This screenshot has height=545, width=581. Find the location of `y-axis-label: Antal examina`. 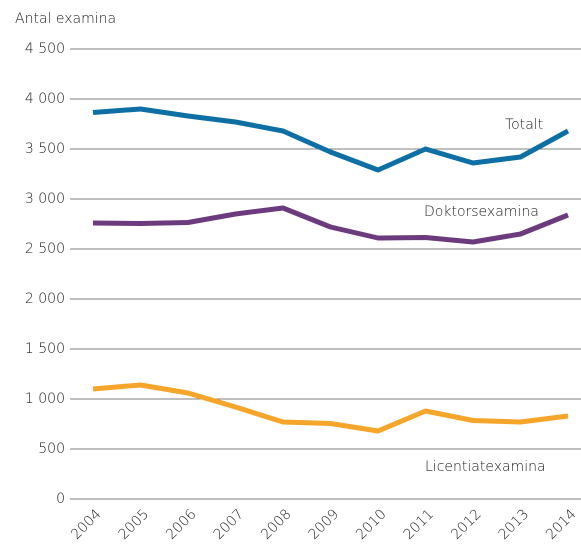

y-axis-label: Antal examina is located at coordinates (65, 19).